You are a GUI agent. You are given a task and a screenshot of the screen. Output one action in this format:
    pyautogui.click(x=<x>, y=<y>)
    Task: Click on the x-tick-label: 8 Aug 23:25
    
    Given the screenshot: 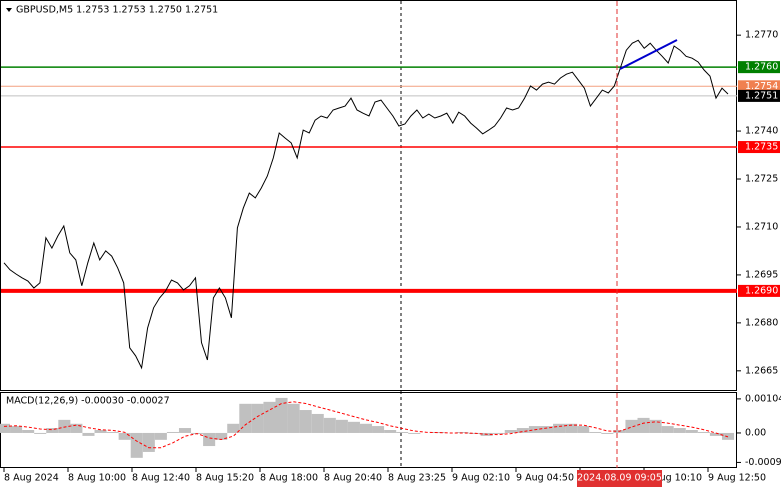 What is the action you would take?
    pyautogui.click(x=417, y=478)
    